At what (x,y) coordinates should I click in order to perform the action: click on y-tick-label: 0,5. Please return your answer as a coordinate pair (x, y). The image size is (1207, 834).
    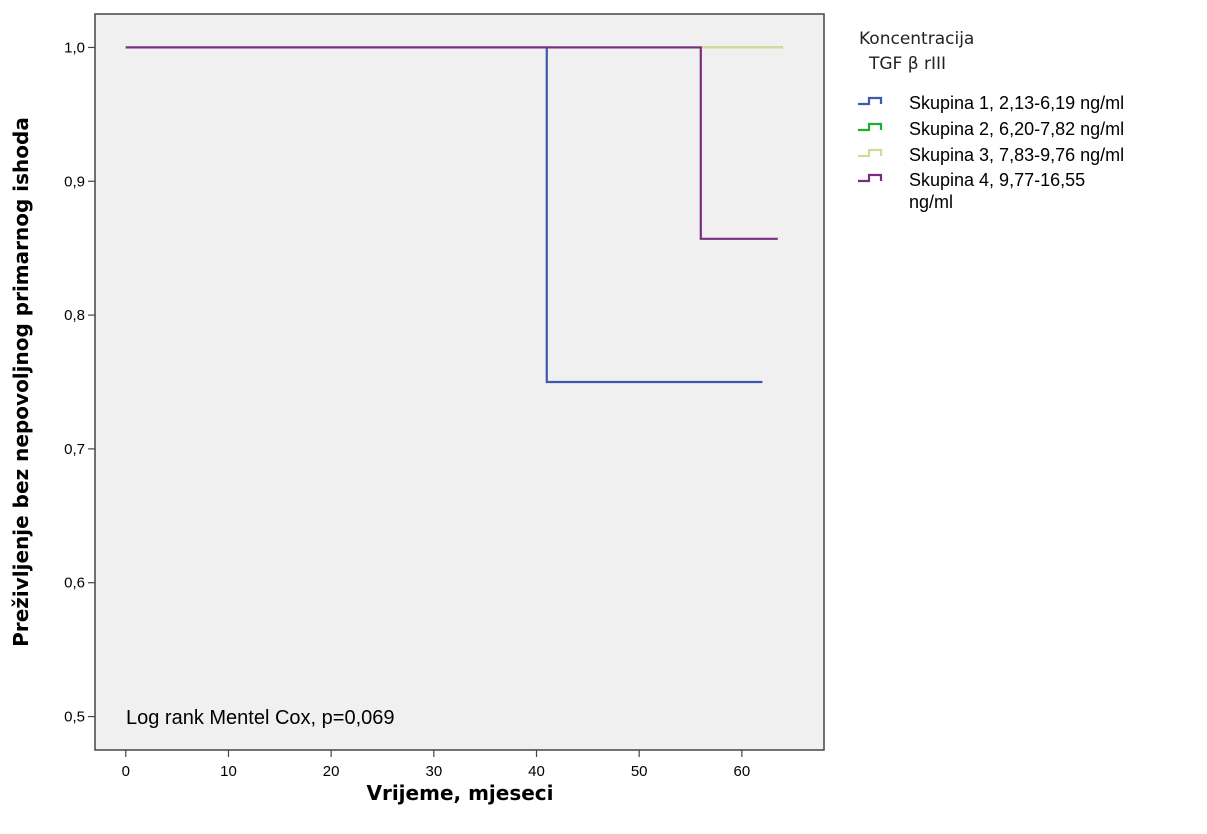
    Looking at the image, I should click on (74, 717).